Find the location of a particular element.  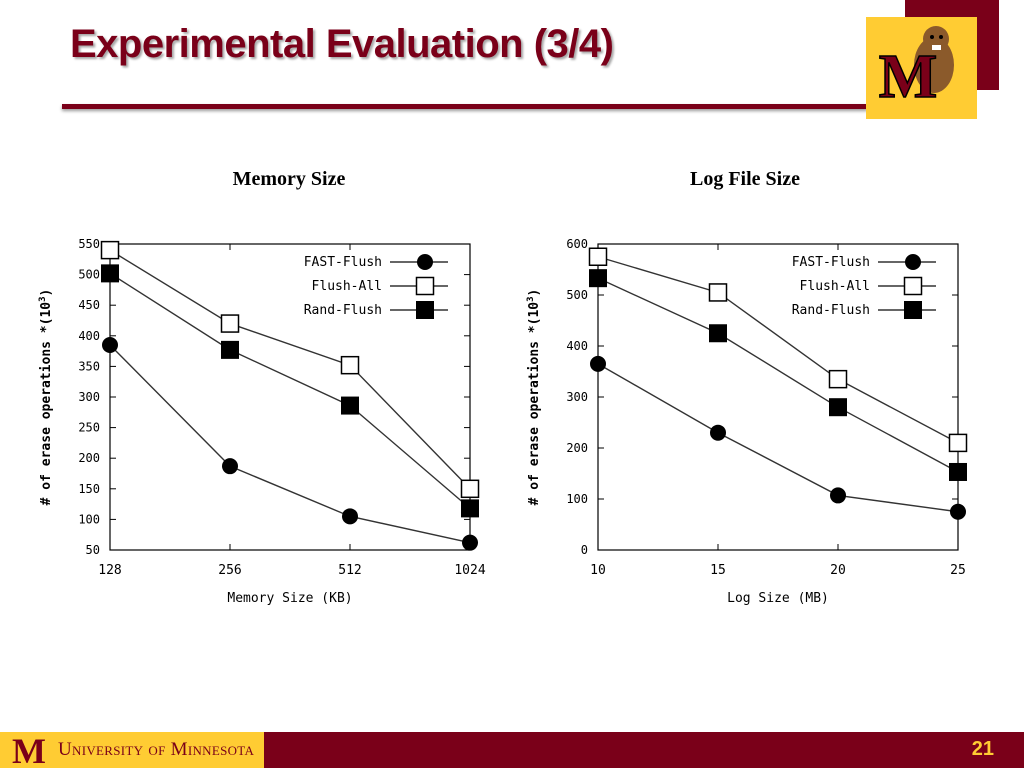

footer-bar: M University of Minnesota 21 is located at coordinates (512, 750).